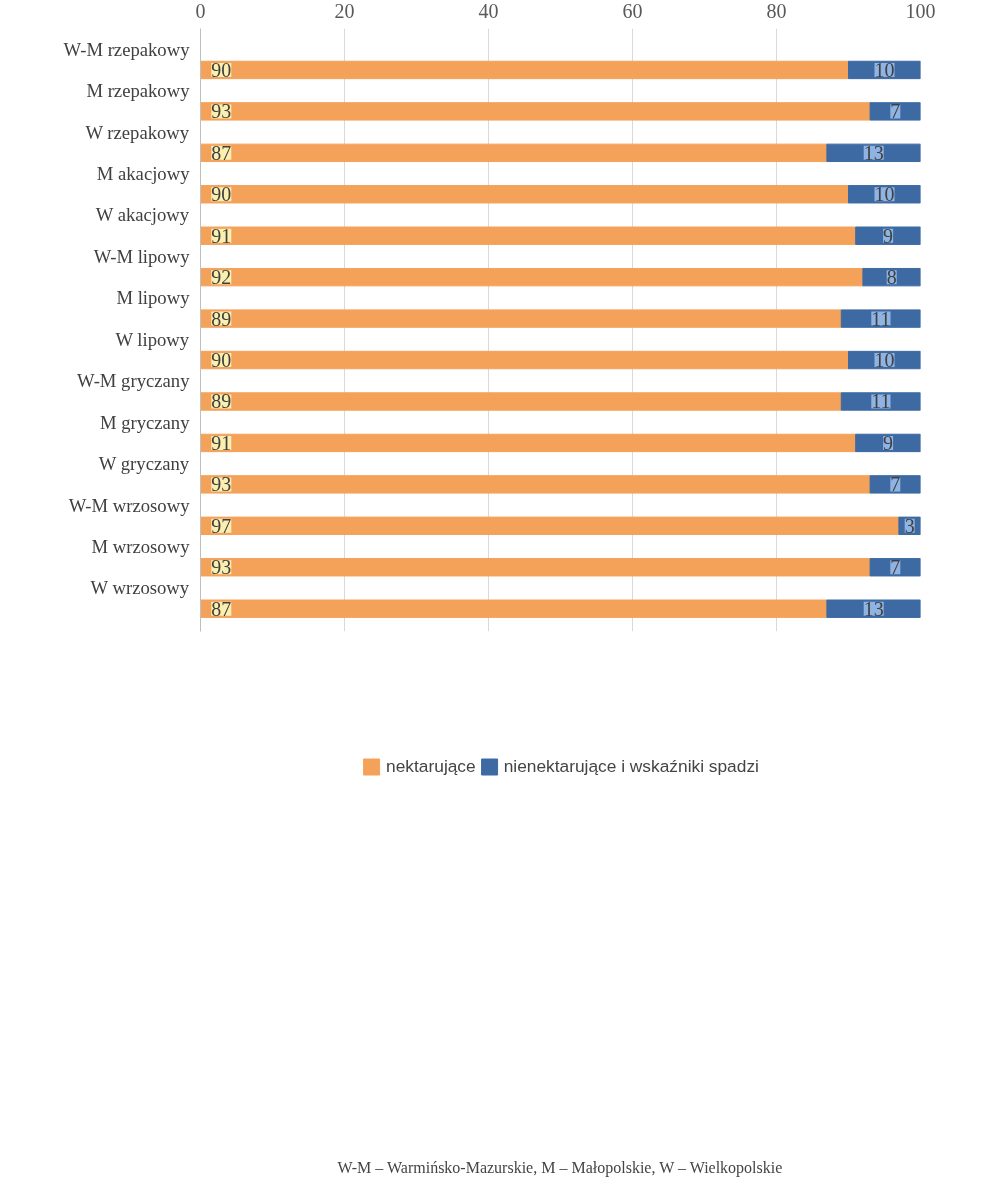 The width and height of the screenshot is (983, 1204). What do you see at coordinates (142, 215) in the screenshot?
I see `y-tick-label: W akacjowy` at bounding box center [142, 215].